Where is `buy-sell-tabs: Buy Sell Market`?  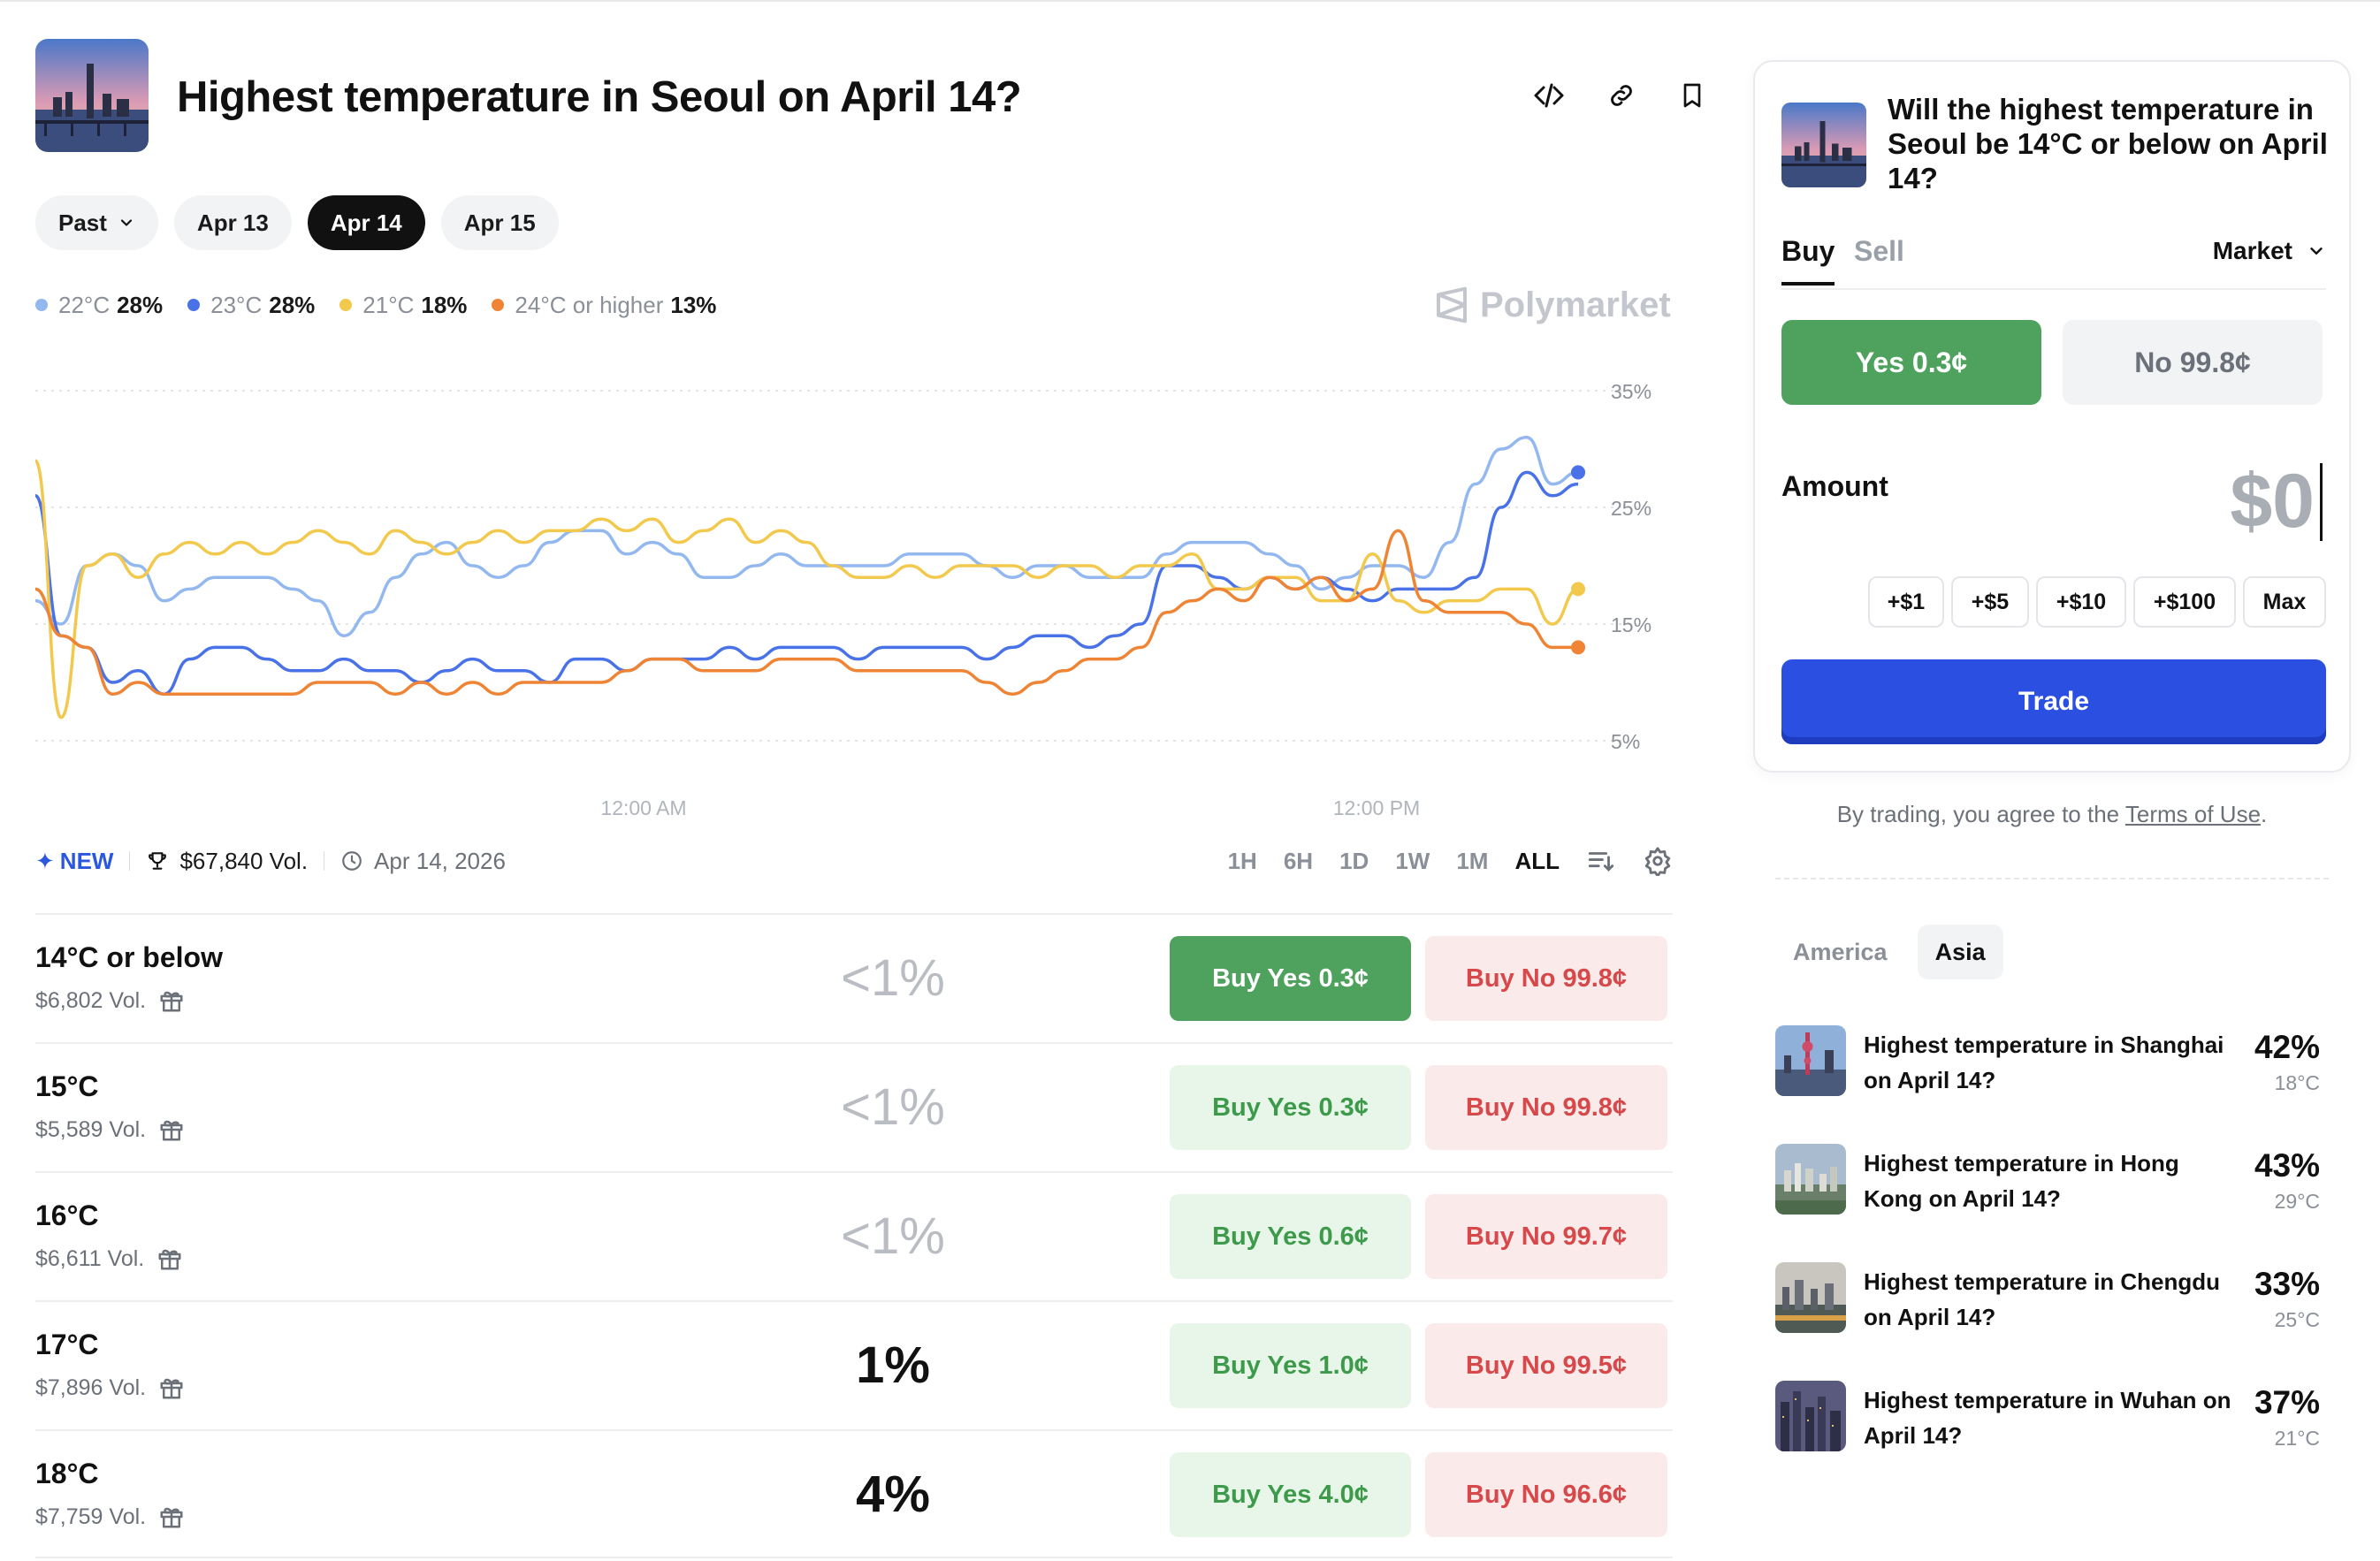
buy-sell-tabs: Buy Sell Market is located at coordinates (2053, 262).